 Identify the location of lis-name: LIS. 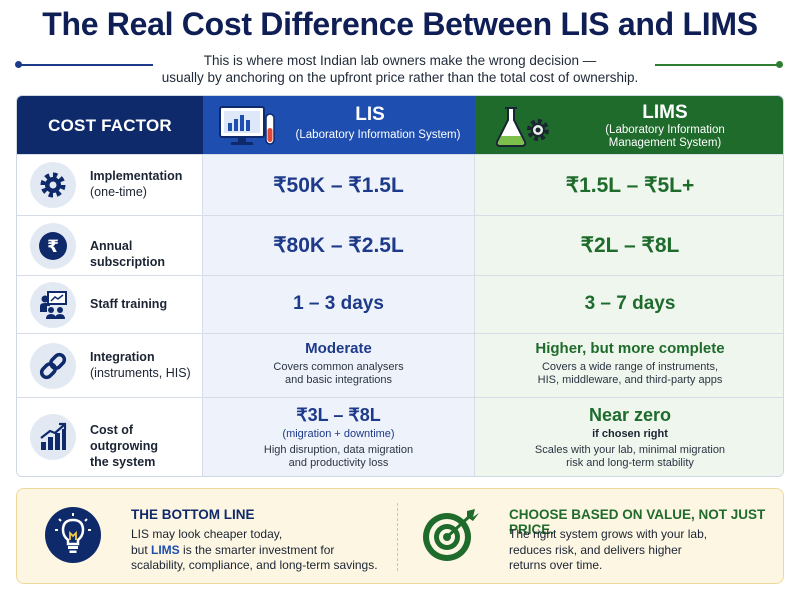
(370, 114).